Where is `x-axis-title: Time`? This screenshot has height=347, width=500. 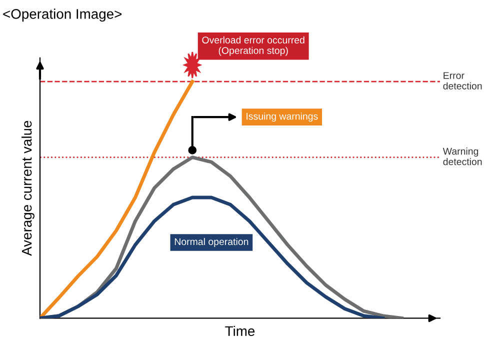
x-axis-title: Time is located at coordinates (240, 331).